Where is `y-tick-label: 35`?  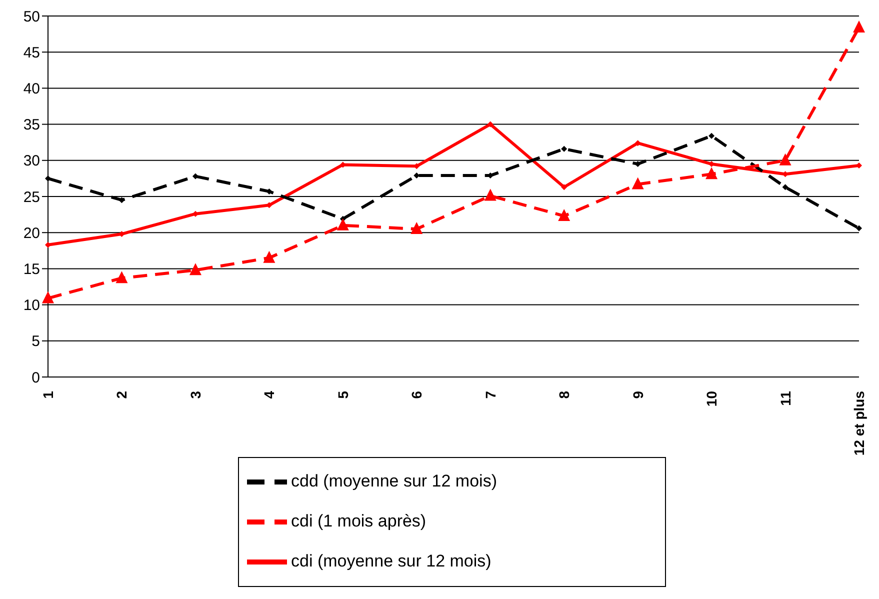 y-tick-label: 35 is located at coordinates (31, 125).